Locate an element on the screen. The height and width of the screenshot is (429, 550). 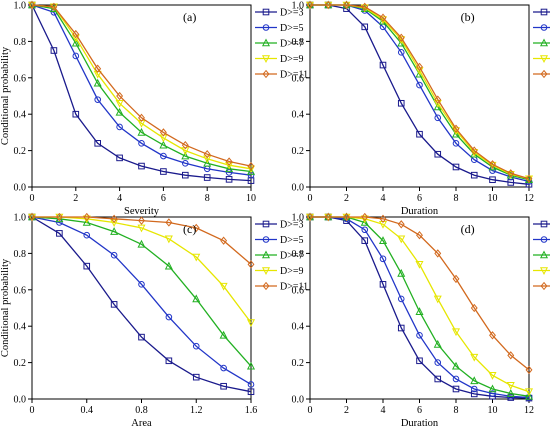
legend-item: A>=0.6 is located at coordinates (541, 239).